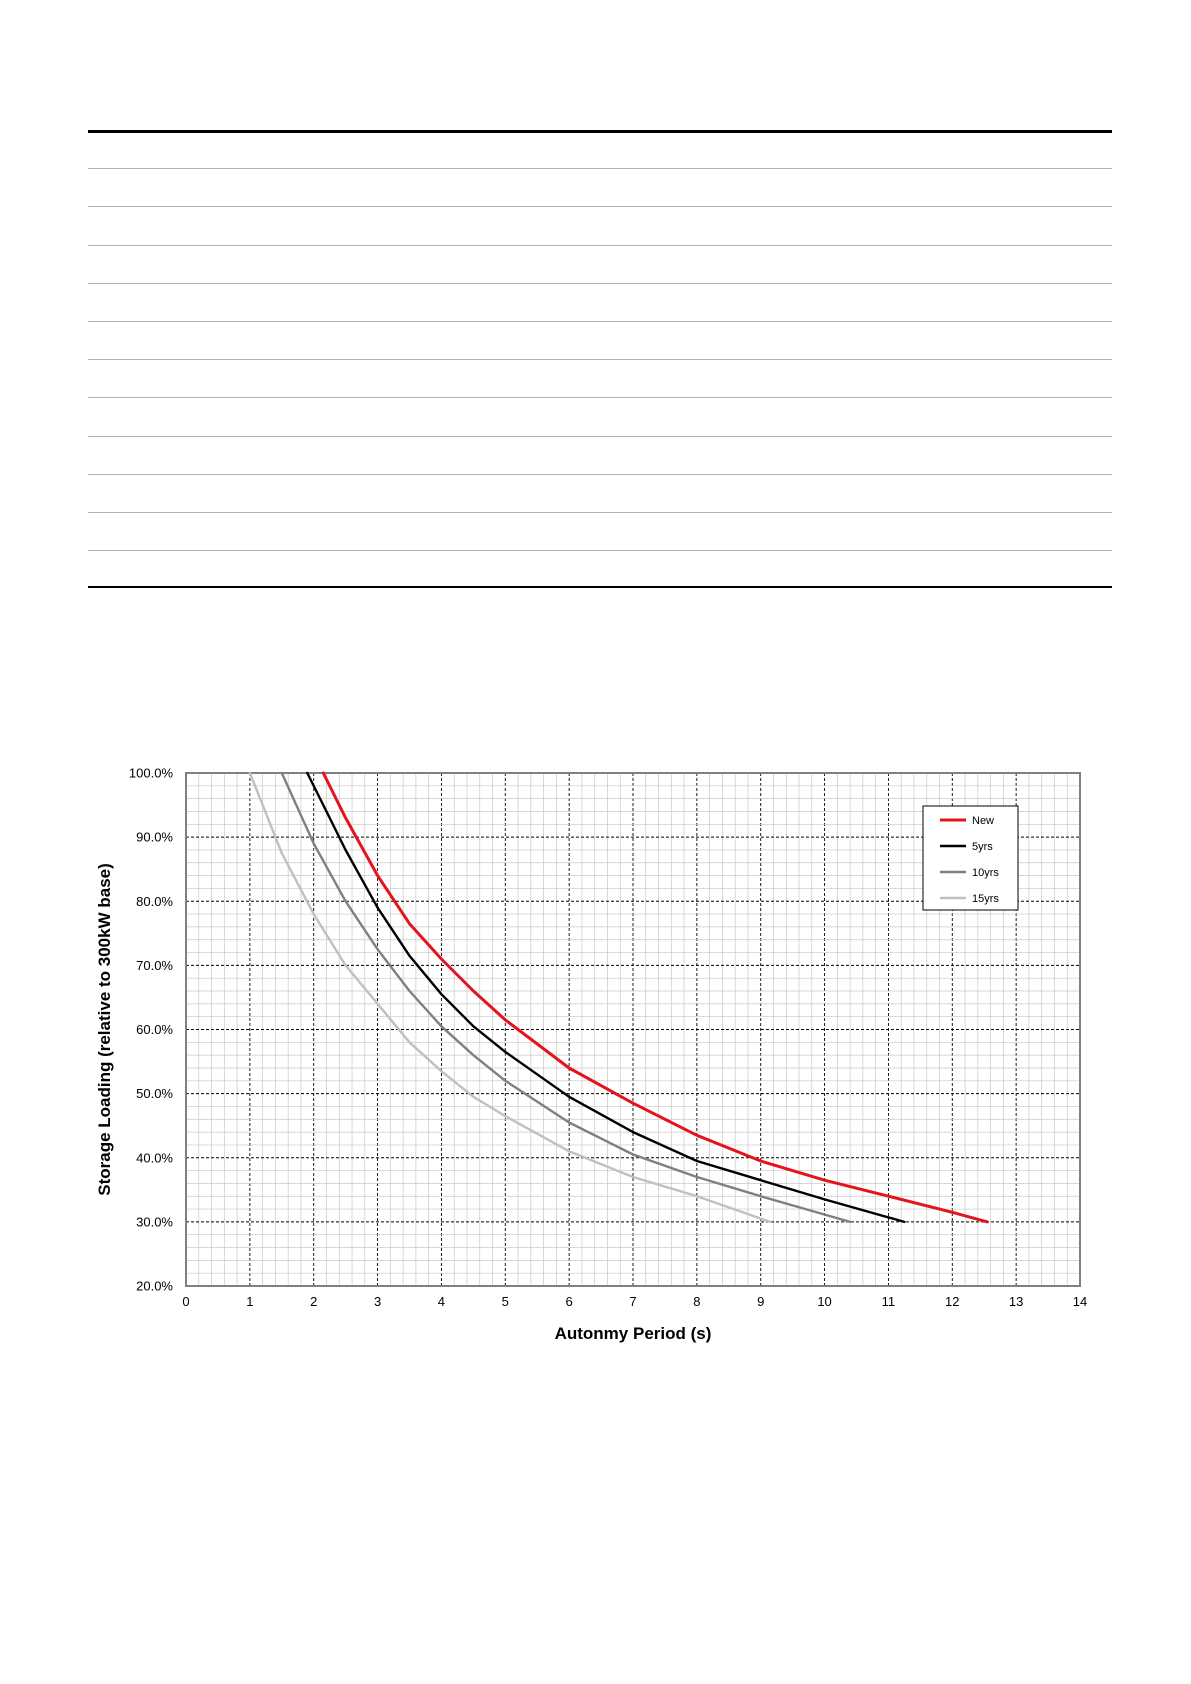 This screenshot has width=1191, height=1684. What do you see at coordinates (154, 1286) in the screenshot?
I see `y-tick-label: 20.0%` at bounding box center [154, 1286].